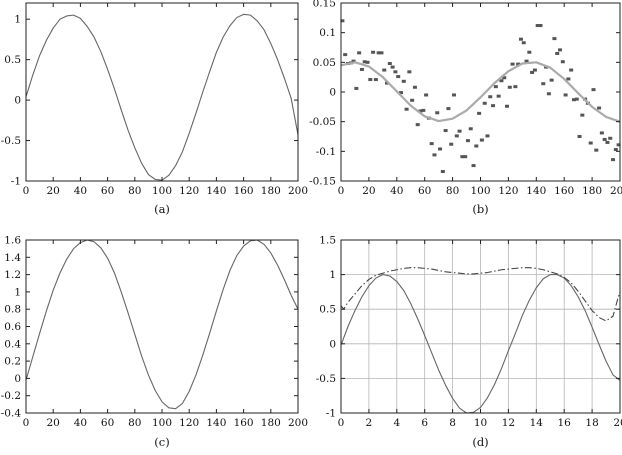 The width and height of the screenshot is (622, 455). Describe the element at coordinates (189, 191) in the screenshot. I see `x-tick-label: 120` at that location.